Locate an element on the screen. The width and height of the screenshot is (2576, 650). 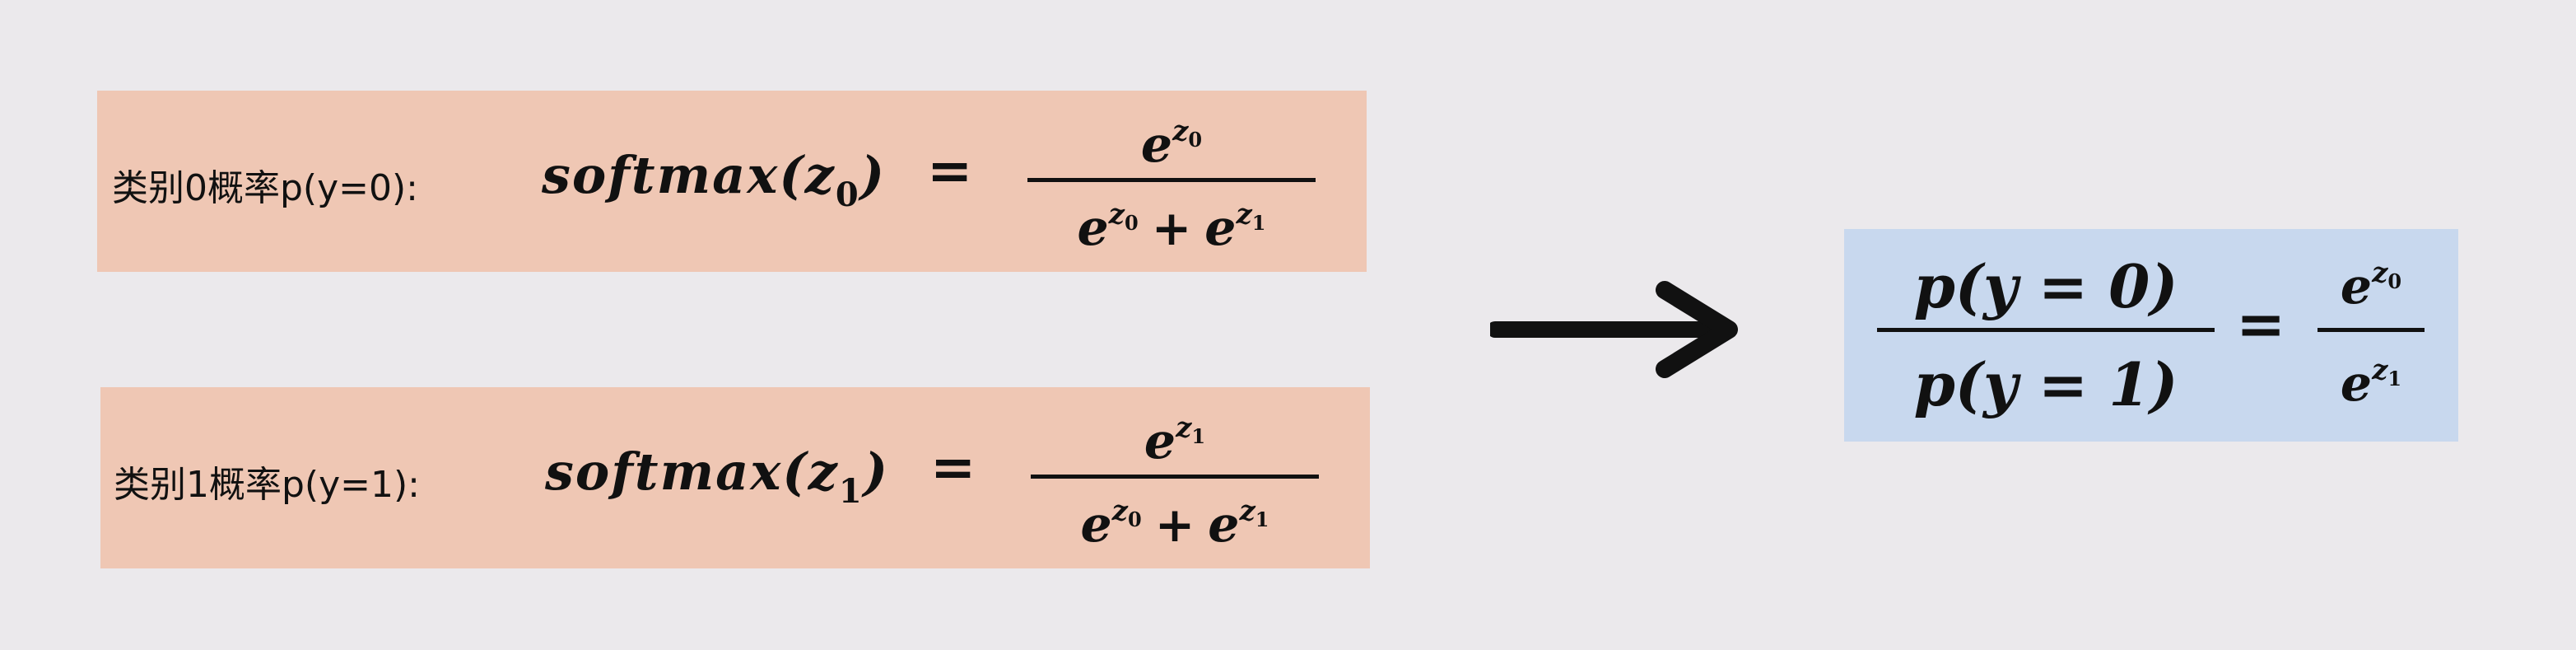
class0-equals-sign: = is located at coordinates (950, 170).